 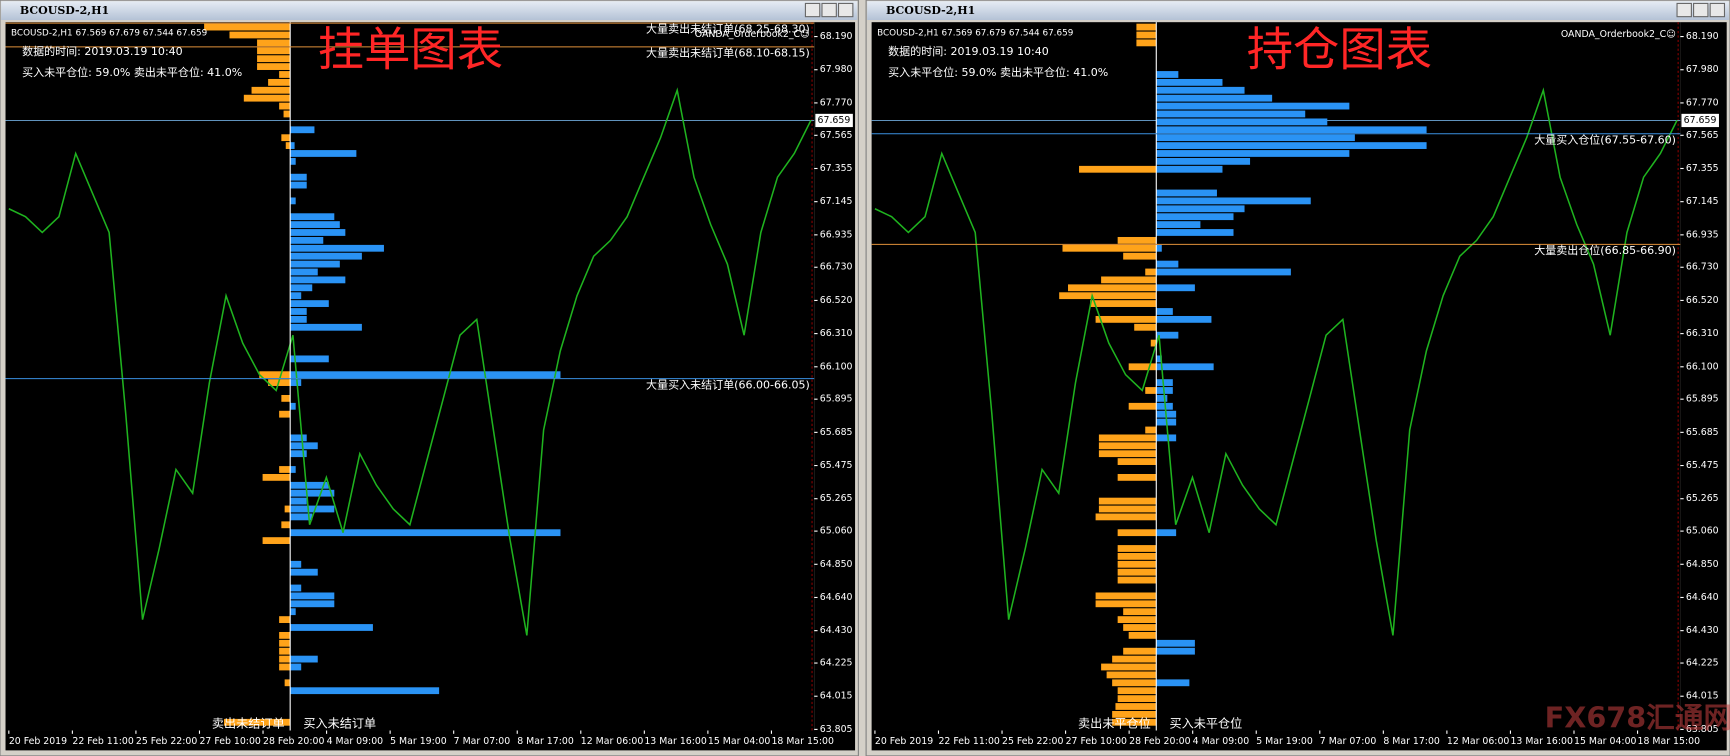 What do you see at coordinates (1702, 663) in the screenshot?
I see `y-tick-label: 64.225` at bounding box center [1702, 663].